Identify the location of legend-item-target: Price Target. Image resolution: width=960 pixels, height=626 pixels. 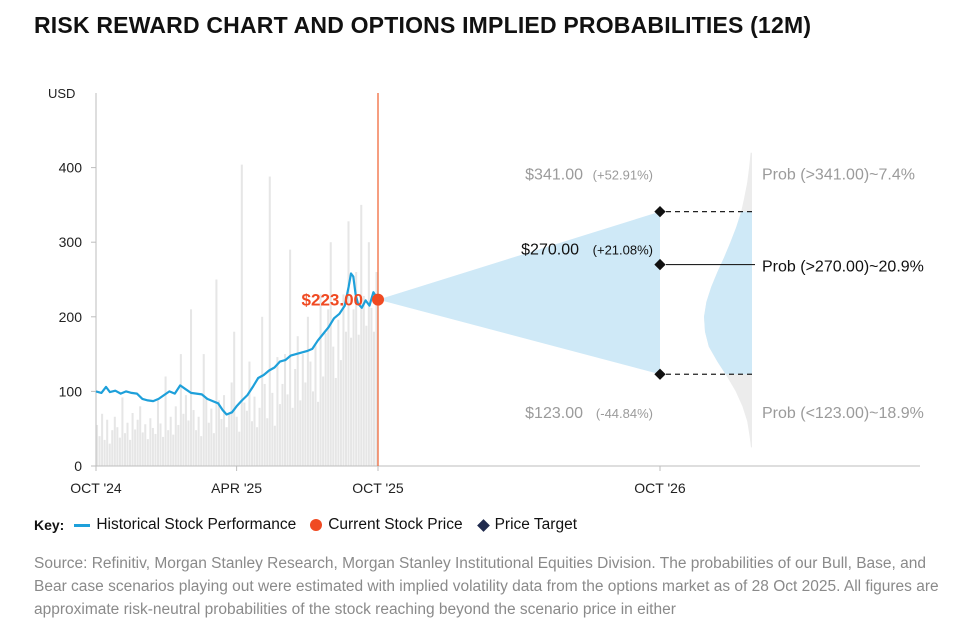
(527, 525).